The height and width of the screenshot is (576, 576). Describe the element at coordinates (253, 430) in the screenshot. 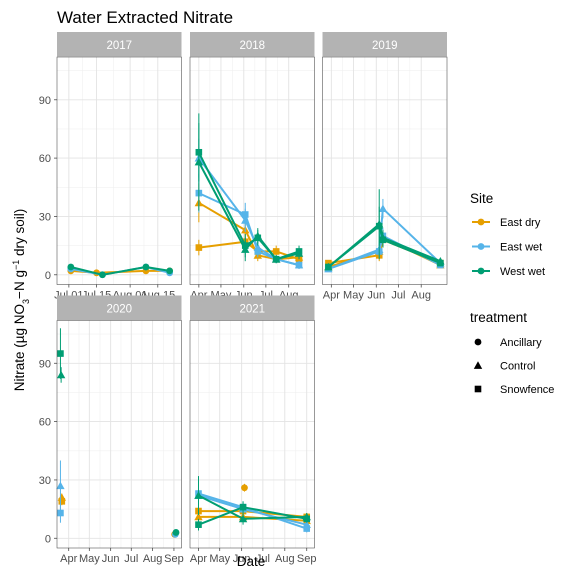

I see `facet-panel-2021: 2021 Apr May Jun Jul Aug Sep` at that location.